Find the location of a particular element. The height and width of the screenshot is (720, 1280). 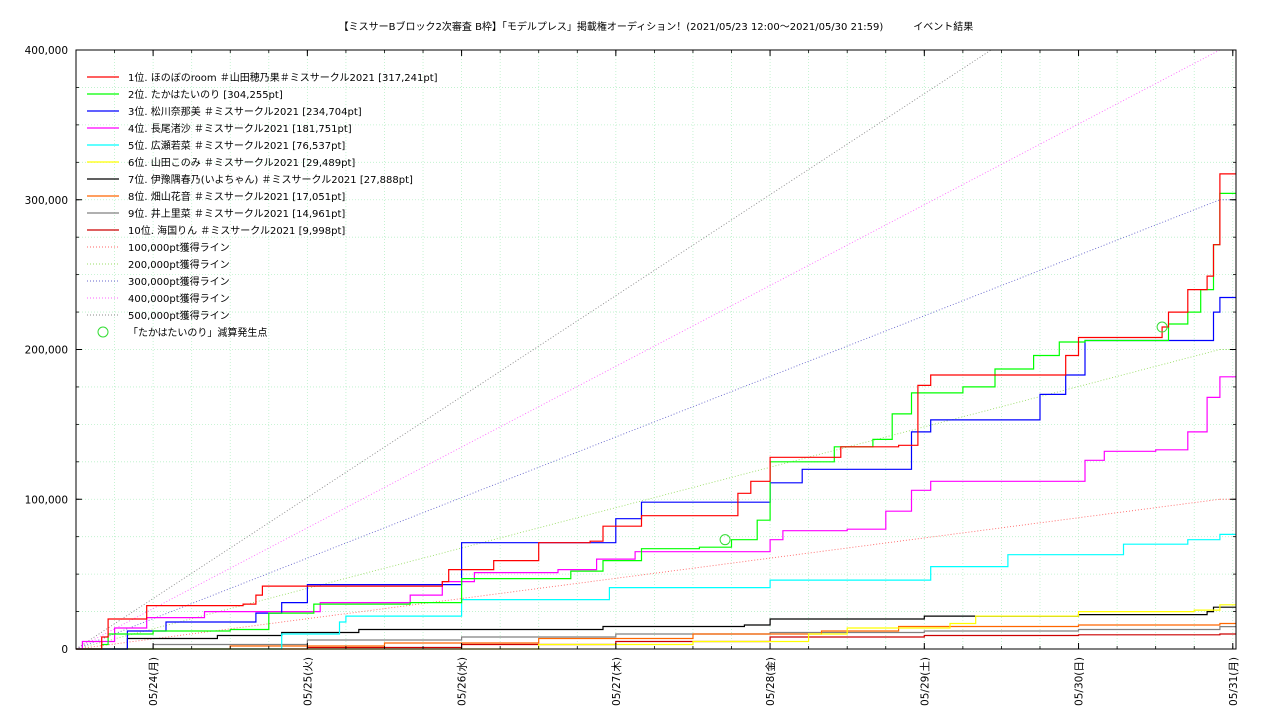

legend-entry: 5位. 広瀬若菜 ＃ミスサークル2021 [76,537pt] is located at coordinates (236, 145).